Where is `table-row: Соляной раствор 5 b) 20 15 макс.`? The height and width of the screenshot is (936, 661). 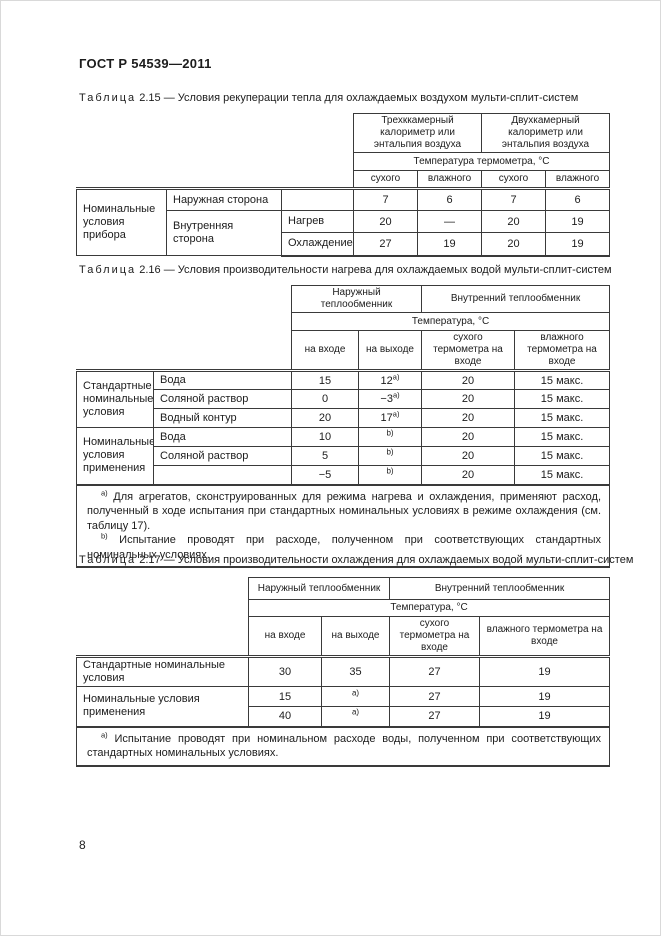
table-row: Соляной раствор 5 b) 20 15 макс. is located at coordinates (344, 456).